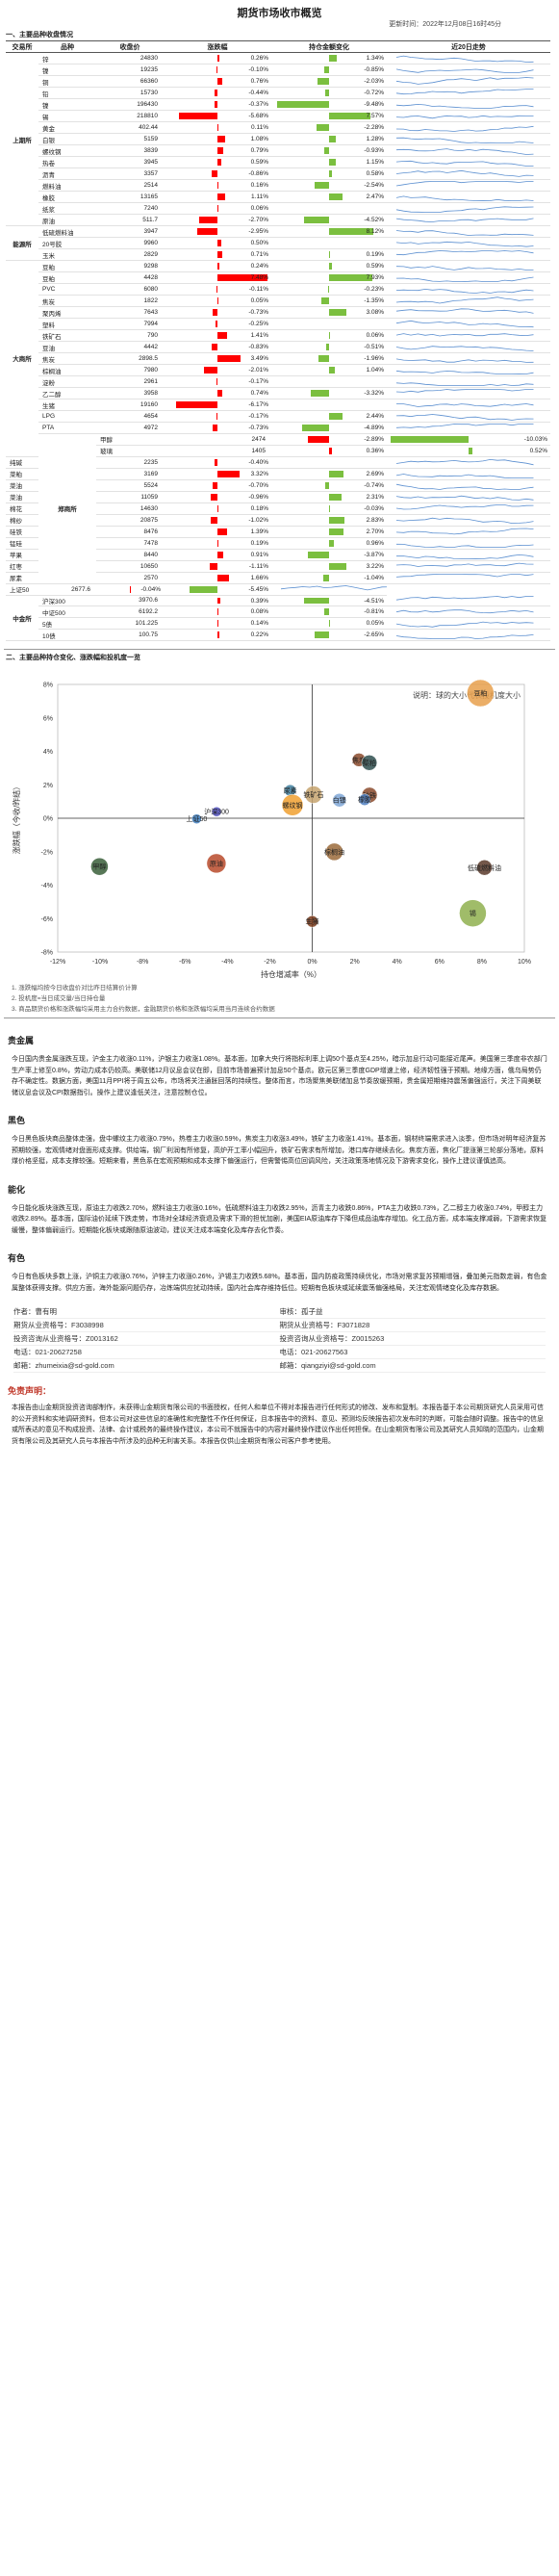  I want to click on close-price: 1822, so click(130, 301).